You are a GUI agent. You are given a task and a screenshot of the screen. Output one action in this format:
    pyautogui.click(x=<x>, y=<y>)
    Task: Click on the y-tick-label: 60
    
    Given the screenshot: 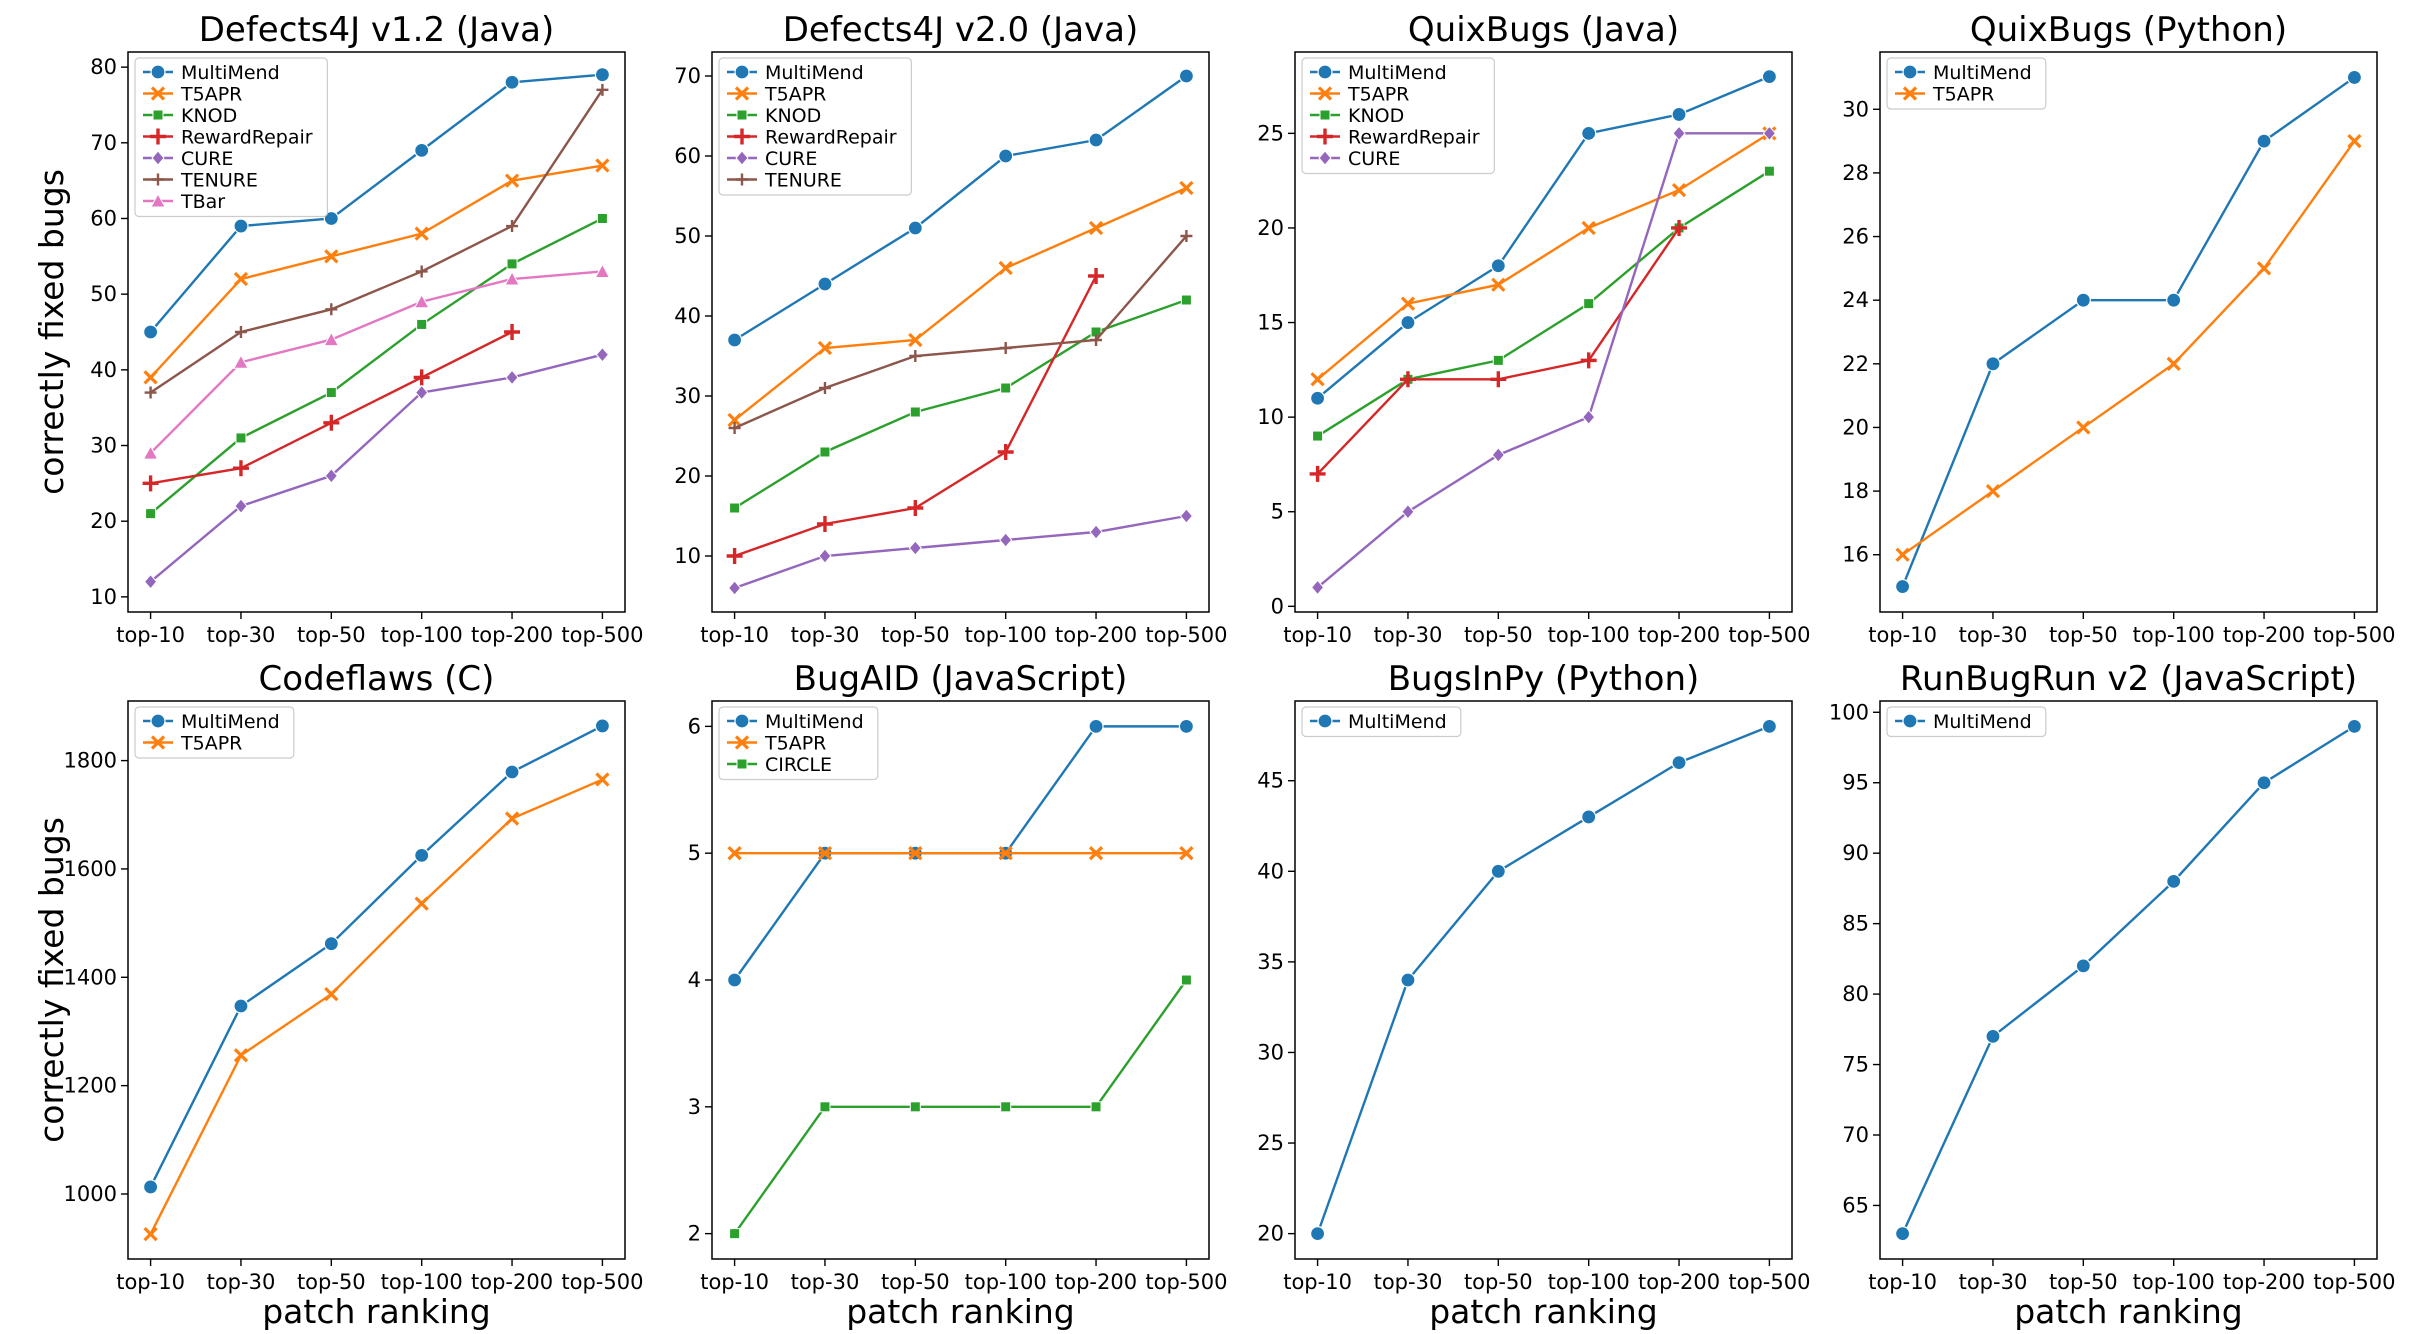 What is the action you would take?
    pyautogui.click(x=687, y=156)
    